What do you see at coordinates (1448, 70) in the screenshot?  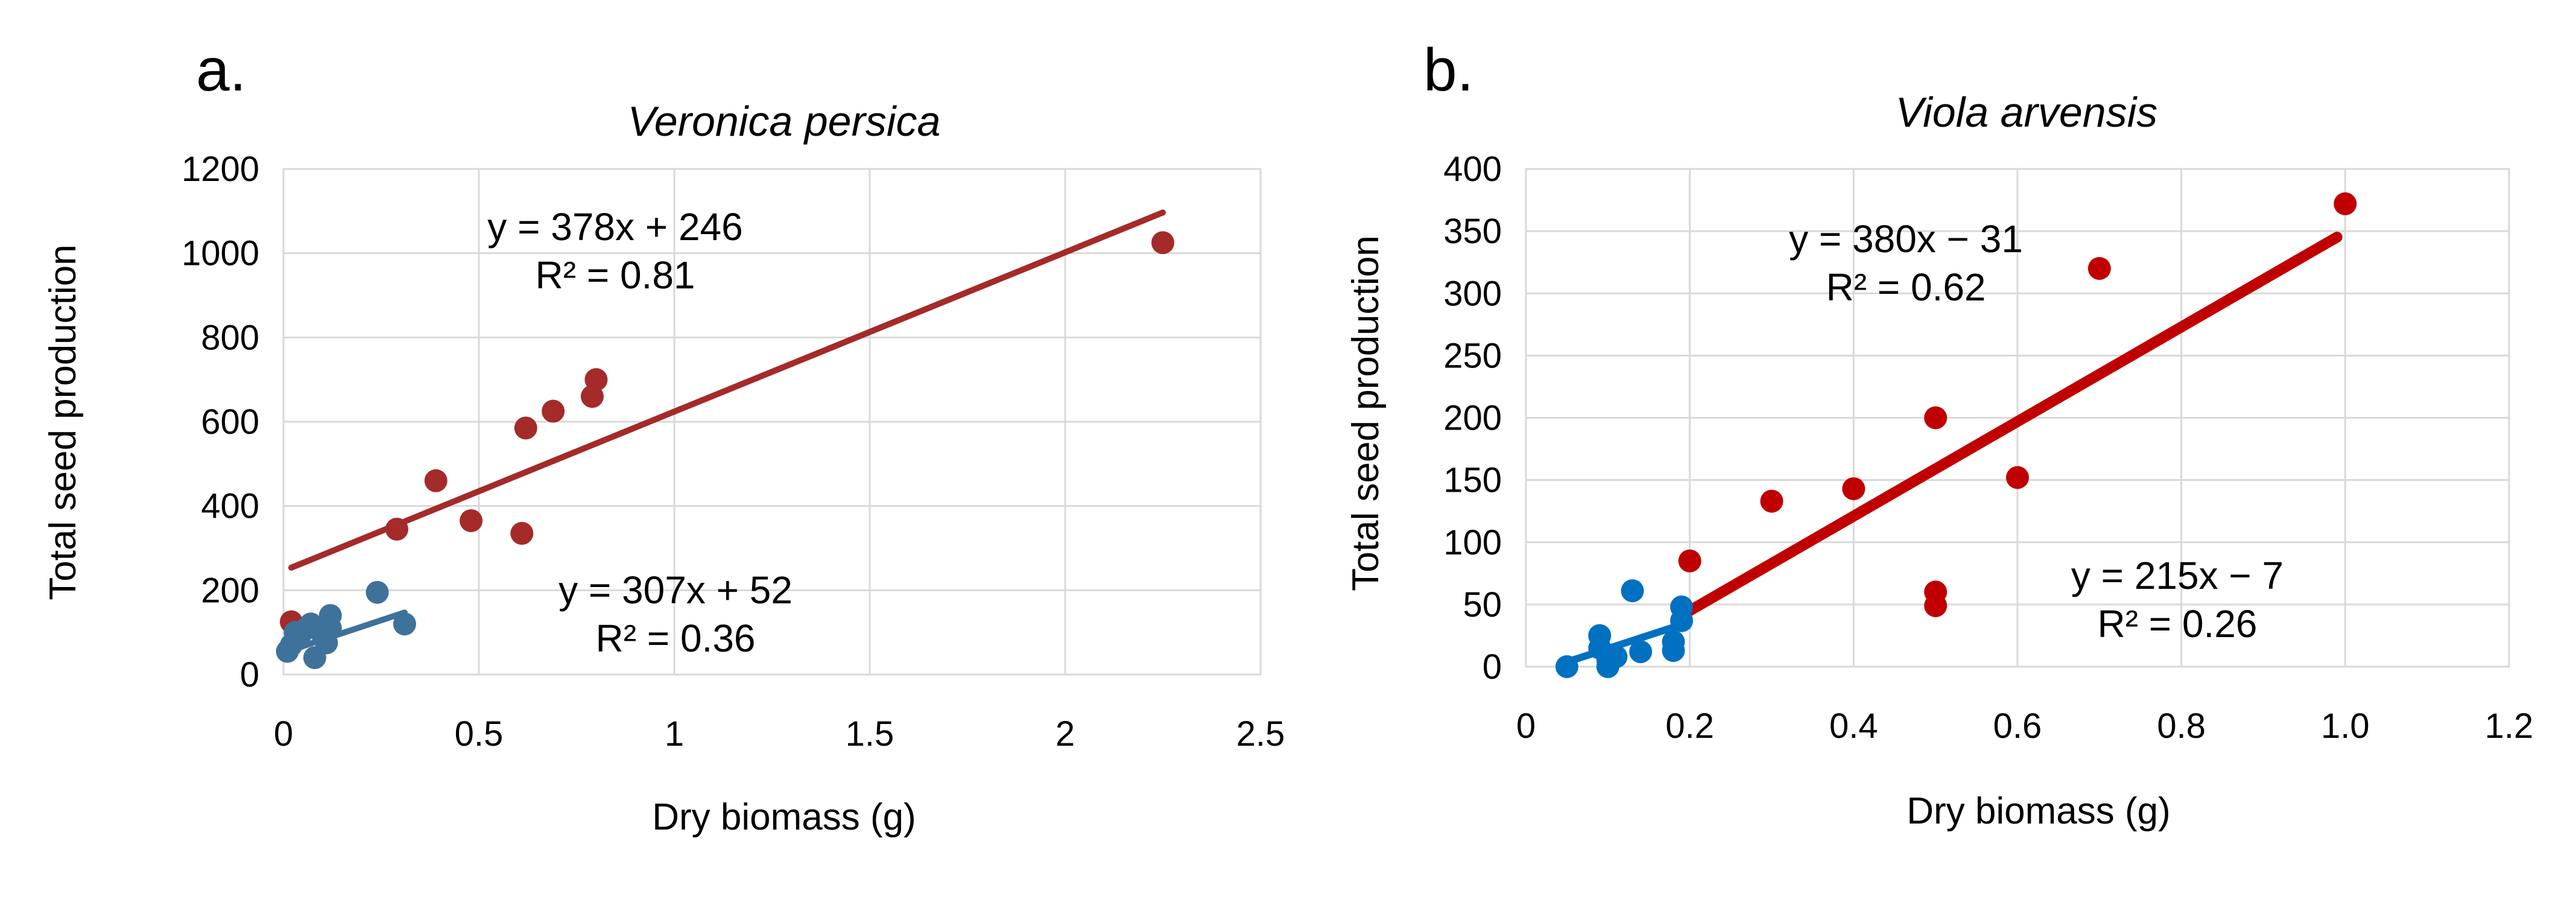 I see `panel-label: b.` at bounding box center [1448, 70].